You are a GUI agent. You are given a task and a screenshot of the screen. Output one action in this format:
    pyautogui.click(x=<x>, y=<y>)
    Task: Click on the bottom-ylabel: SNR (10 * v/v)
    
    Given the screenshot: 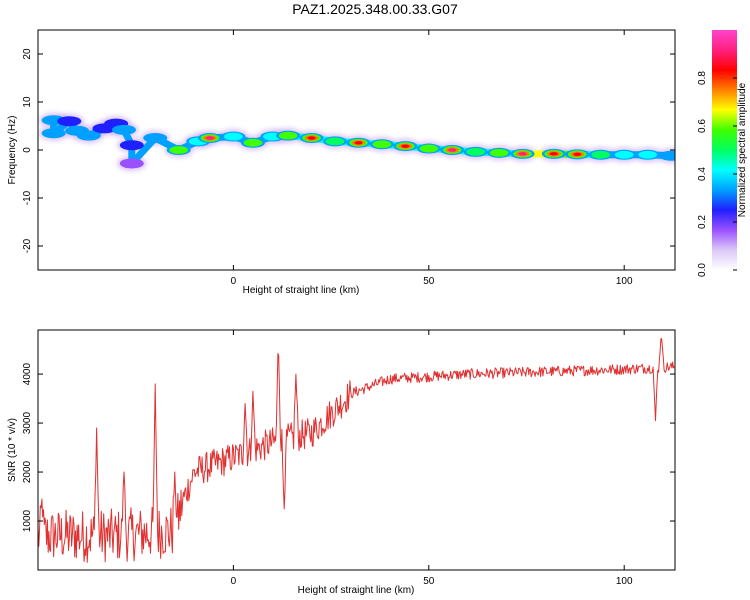 What is the action you would take?
    pyautogui.click(x=12, y=450)
    